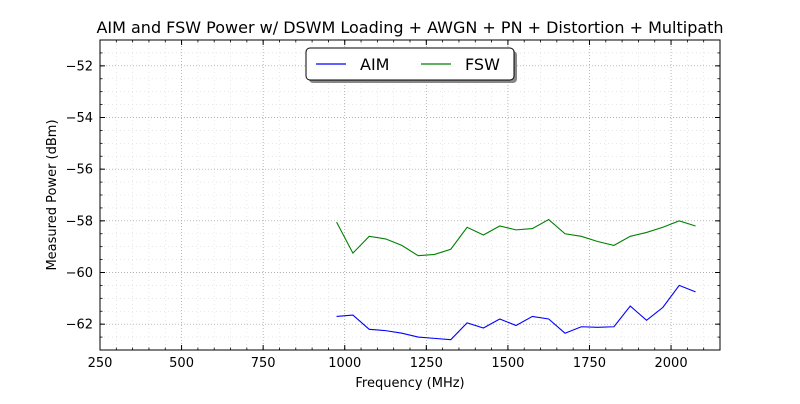 The height and width of the screenshot is (404, 800). What do you see at coordinates (507, 363) in the screenshot?
I see `x-tick-label: 1500` at bounding box center [507, 363].